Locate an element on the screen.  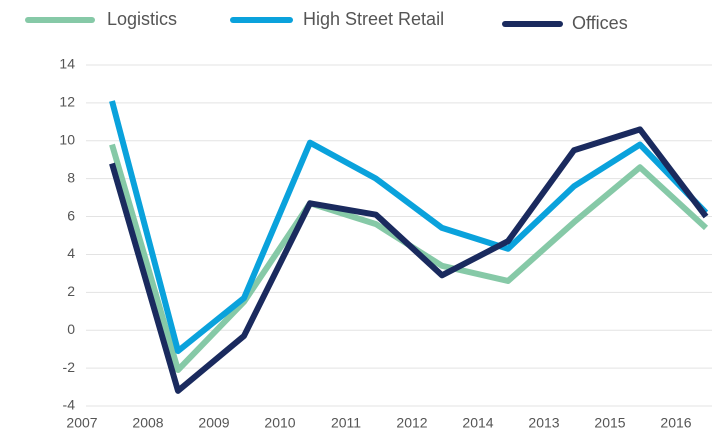
y-tick-label: 0 is located at coordinates (71, 329).